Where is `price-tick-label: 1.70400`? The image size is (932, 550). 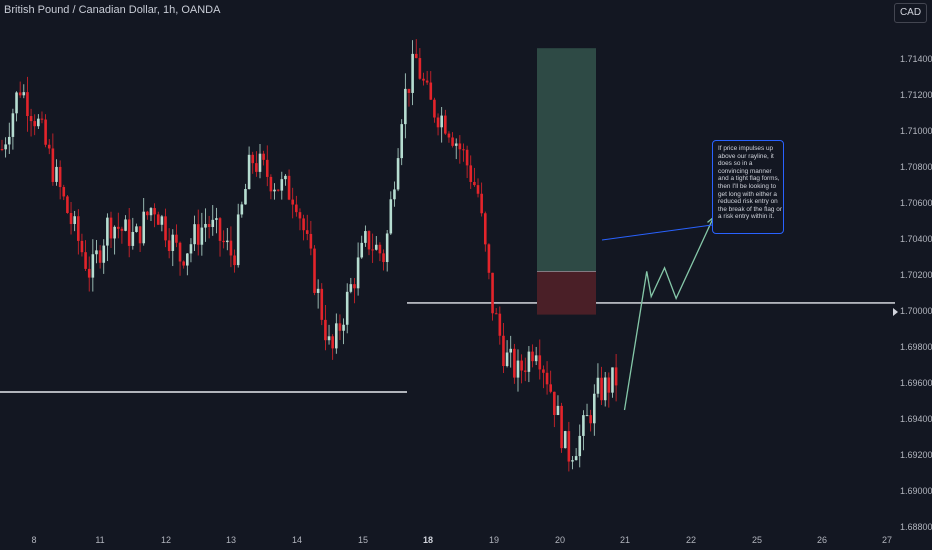
price-tick-label: 1.70400 is located at coordinates (916, 239).